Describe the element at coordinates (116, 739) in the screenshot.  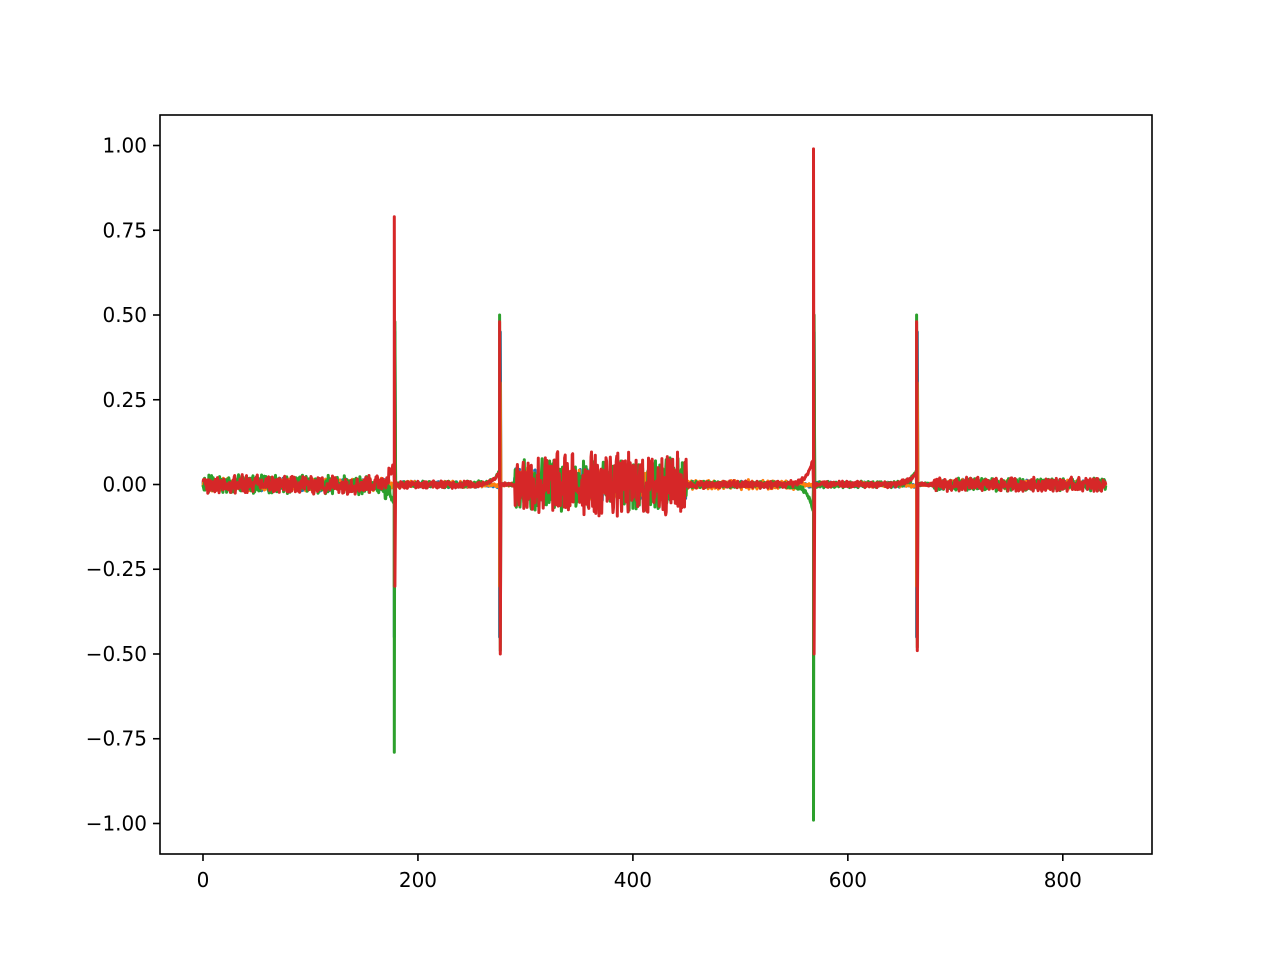
I see `y-tick-label: −0.75` at that location.